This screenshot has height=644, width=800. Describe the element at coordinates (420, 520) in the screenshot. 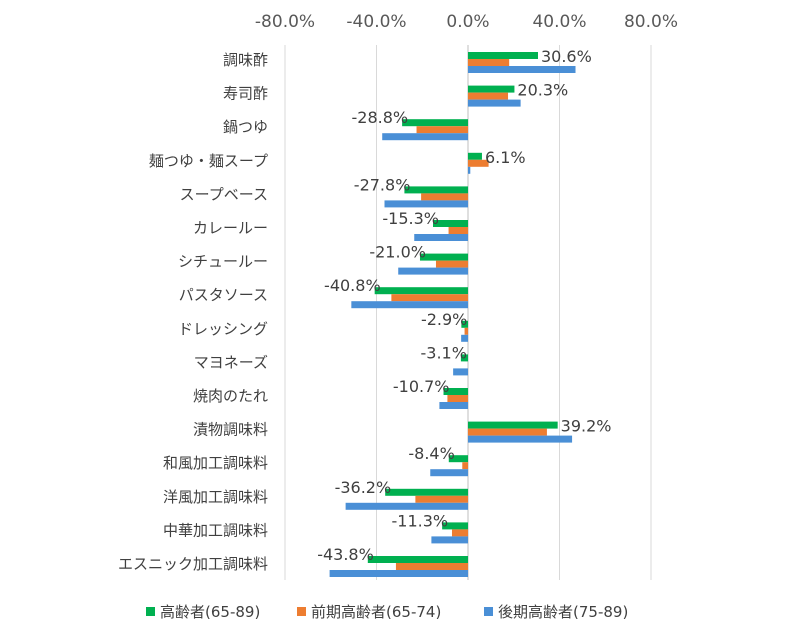

I see `data-label: -11.3%` at that location.